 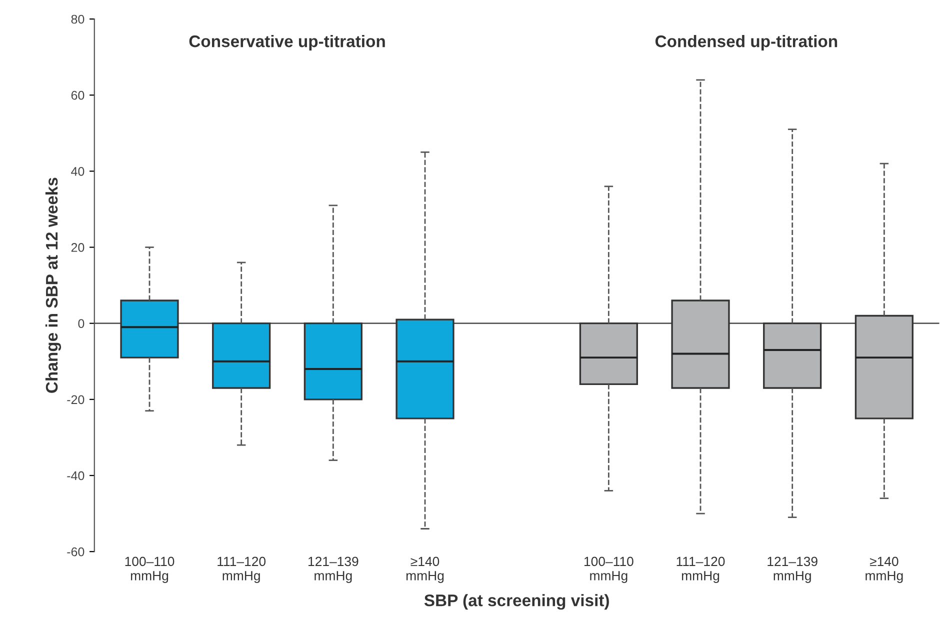 What do you see at coordinates (77, 95) in the screenshot?
I see `y-tick-label: 60` at bounding box center [77, 95].